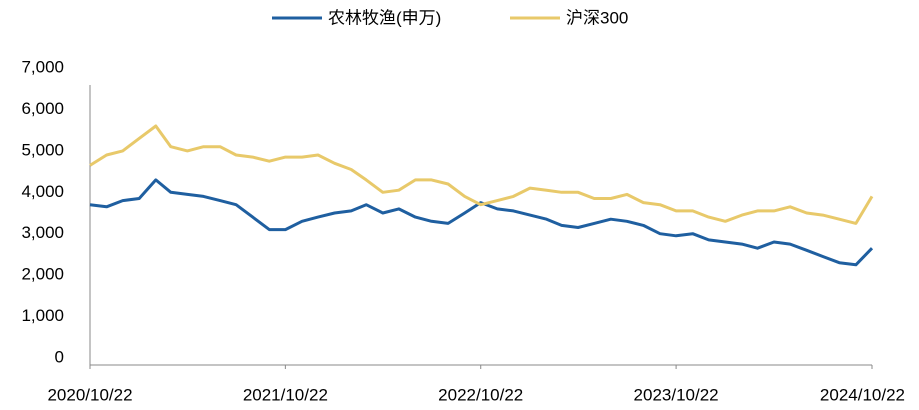 This screenshot has height=410, width=919. What do you see at coordinates (384, 17) in the screenshot?
I see `legend-label: 农林牧渔(申万)` at bounding box center [384, 17].